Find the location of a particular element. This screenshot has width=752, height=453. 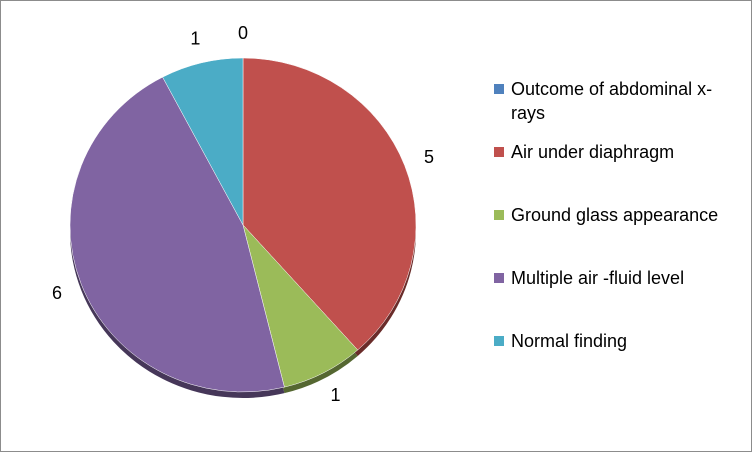

legend-item: Multiple air -fluid level is located at coordinates (617, 278).